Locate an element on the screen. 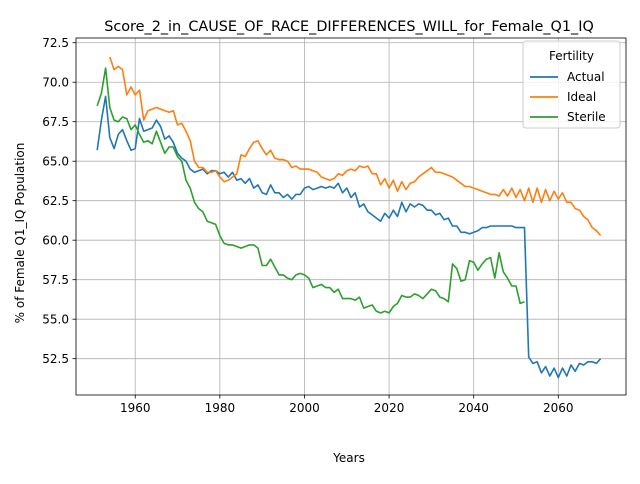  legend-box is located at coordinates (571, 84).